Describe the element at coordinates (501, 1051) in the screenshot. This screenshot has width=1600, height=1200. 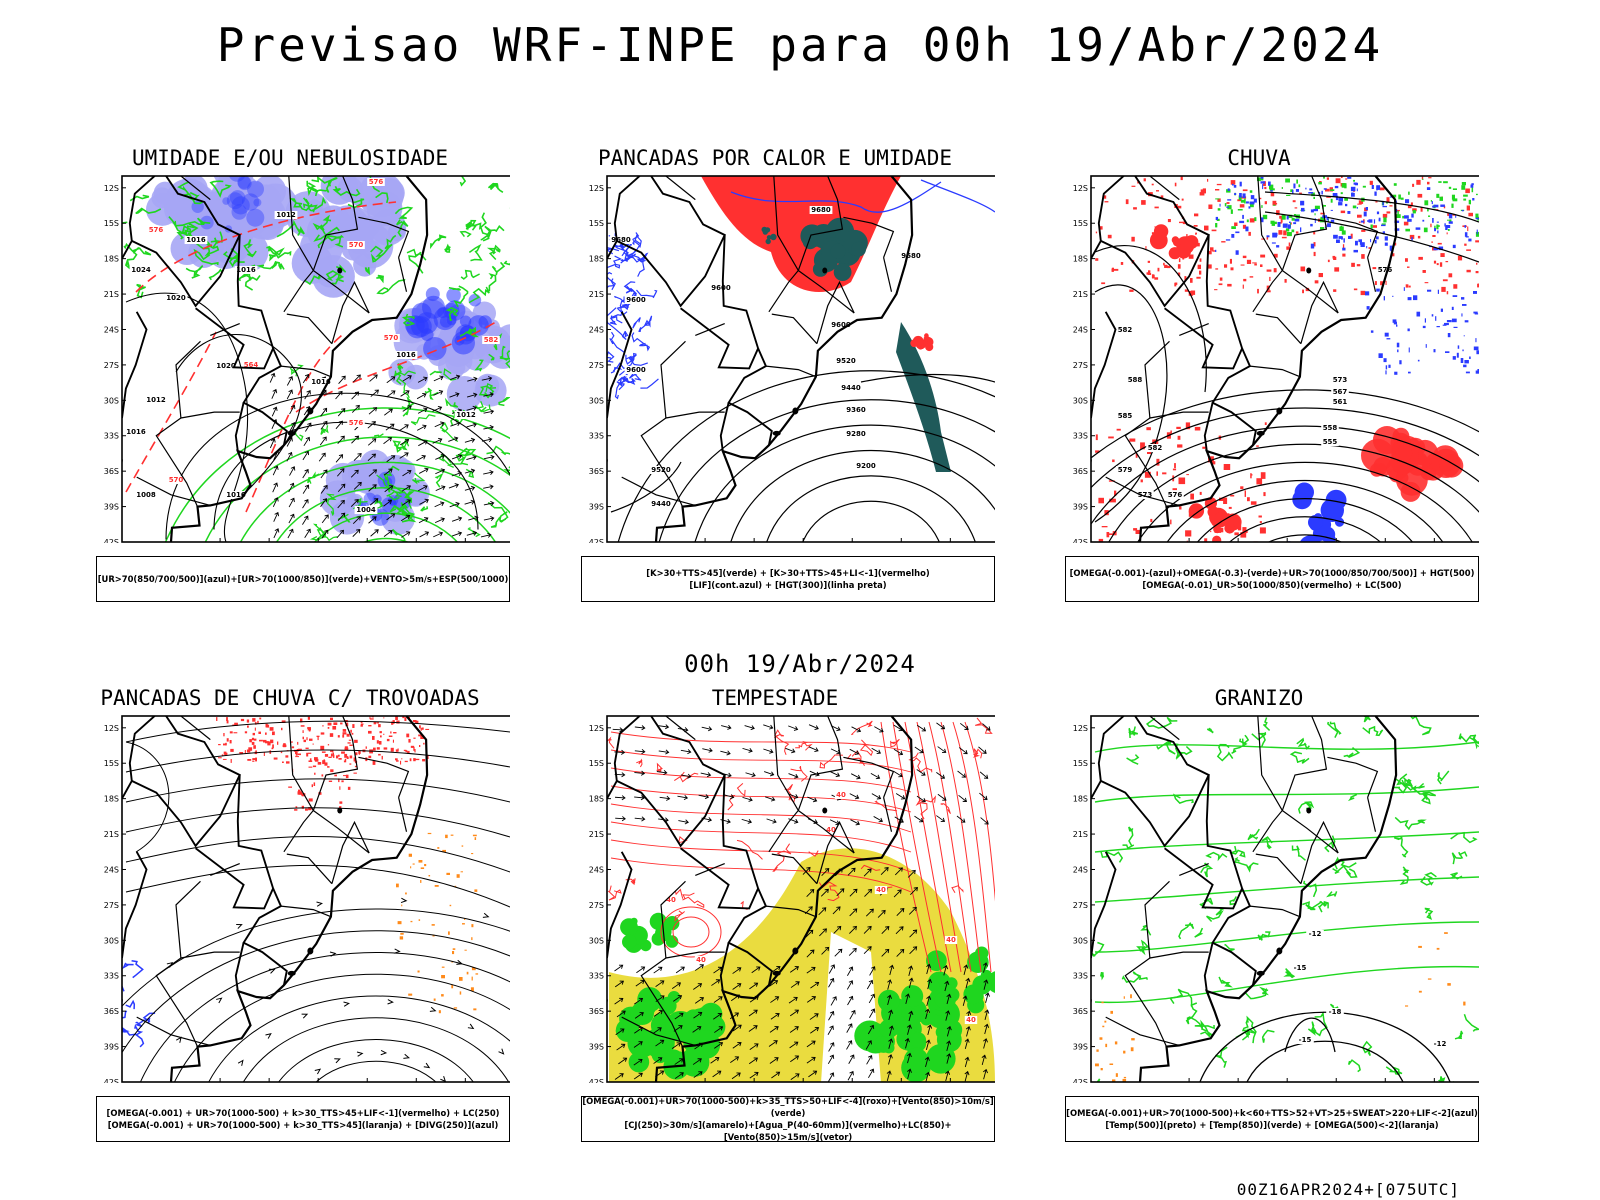
I see `data-streamline-arrow` at that location.